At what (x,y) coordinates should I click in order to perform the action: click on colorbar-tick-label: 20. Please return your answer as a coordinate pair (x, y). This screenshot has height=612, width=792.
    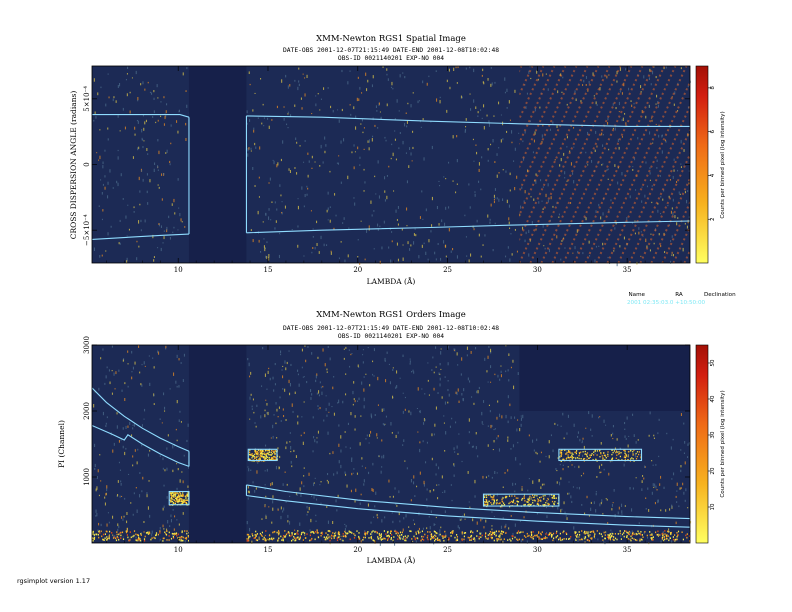
    Looking at the image, I should click on (713, 471).